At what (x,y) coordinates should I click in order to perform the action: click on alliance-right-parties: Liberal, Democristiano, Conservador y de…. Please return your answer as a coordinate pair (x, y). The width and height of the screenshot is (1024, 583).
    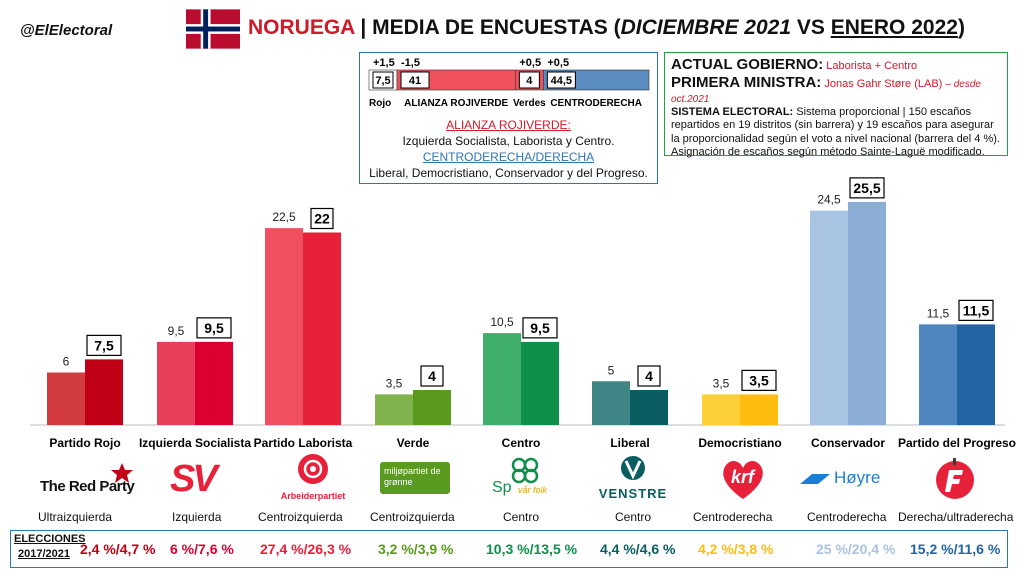
    Looking at the image, I should click on (508, 173).